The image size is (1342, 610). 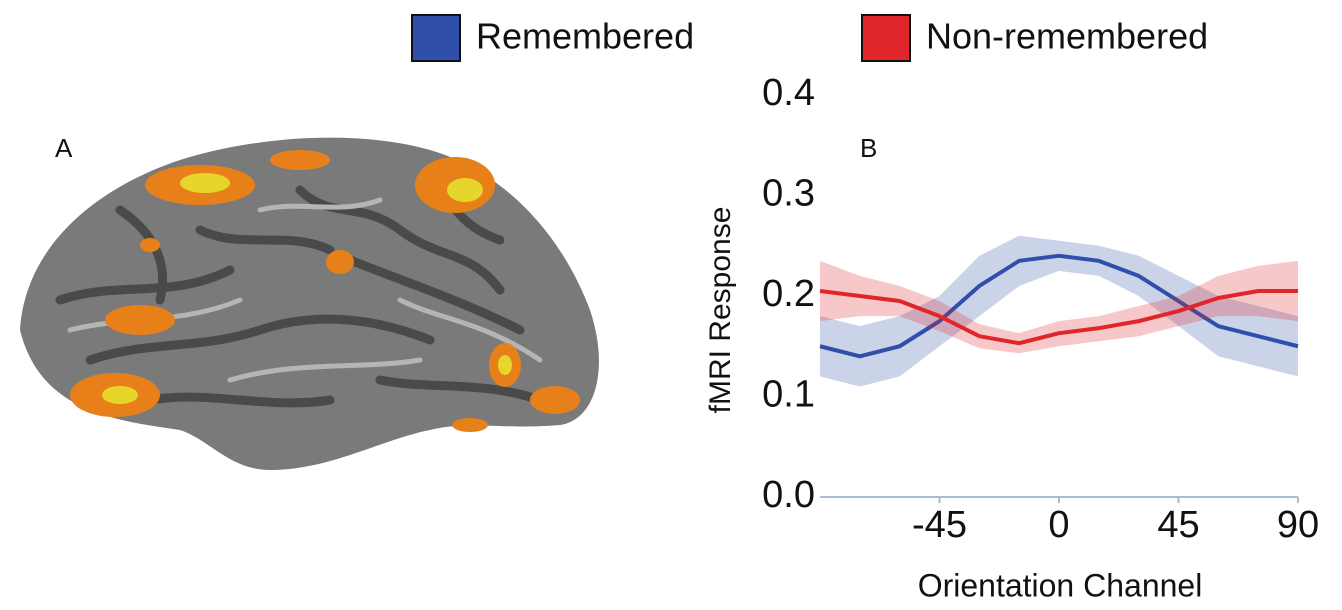 What do you see at coordinates (868, 148) in the screenshot?
I see `panel-label: B` at bounding box center [868, 148].